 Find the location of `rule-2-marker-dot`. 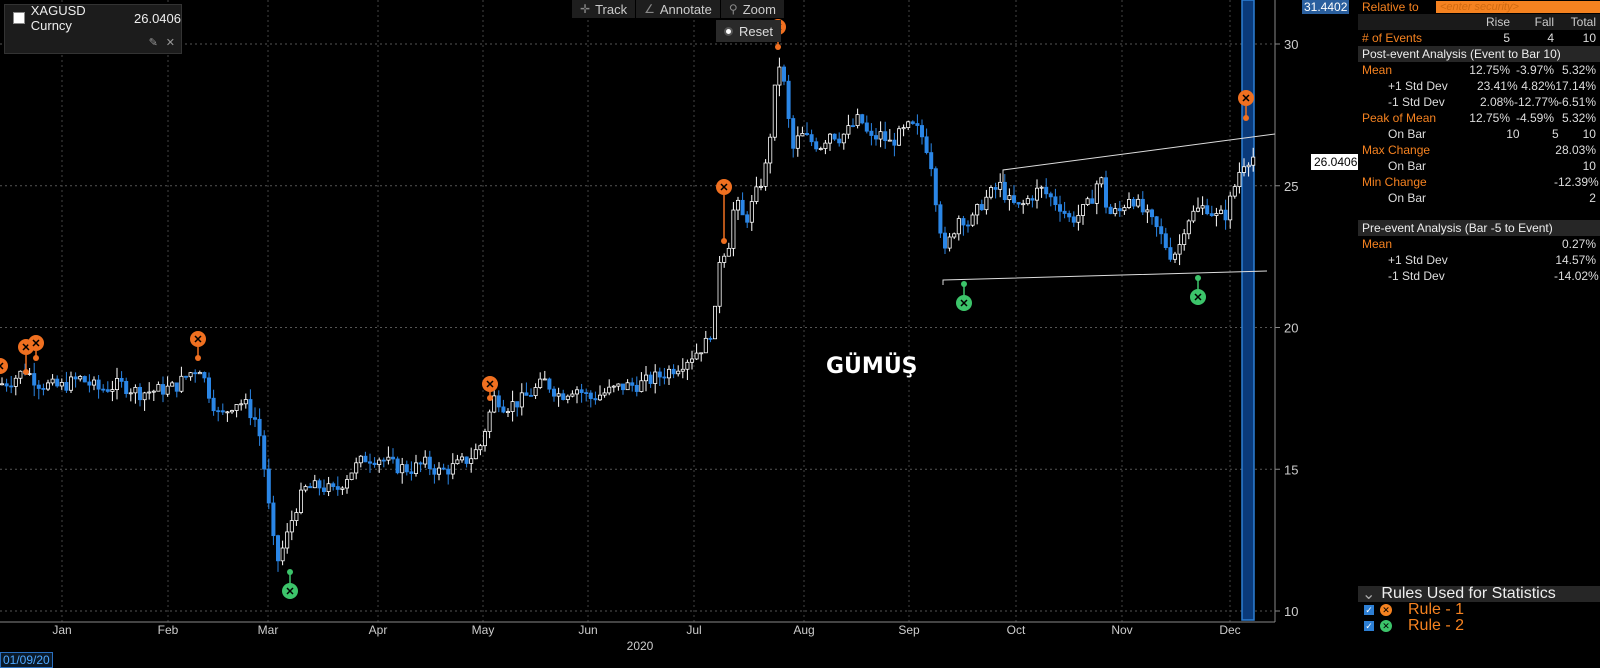

rule-2-marker-dot is located at coordinates (964, 284).